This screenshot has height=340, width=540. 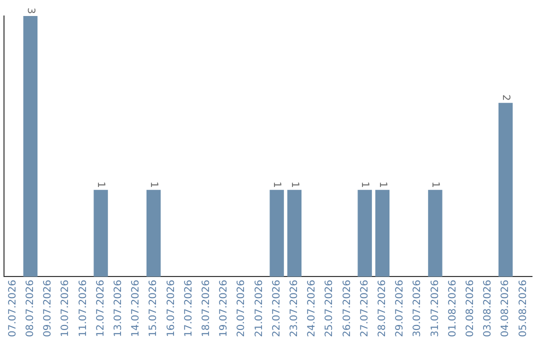 What do you see at coordinates (12, 309) in the screenshot?
I see `x-tick-label: 07.07.2026` at bounding box center [12, 309].